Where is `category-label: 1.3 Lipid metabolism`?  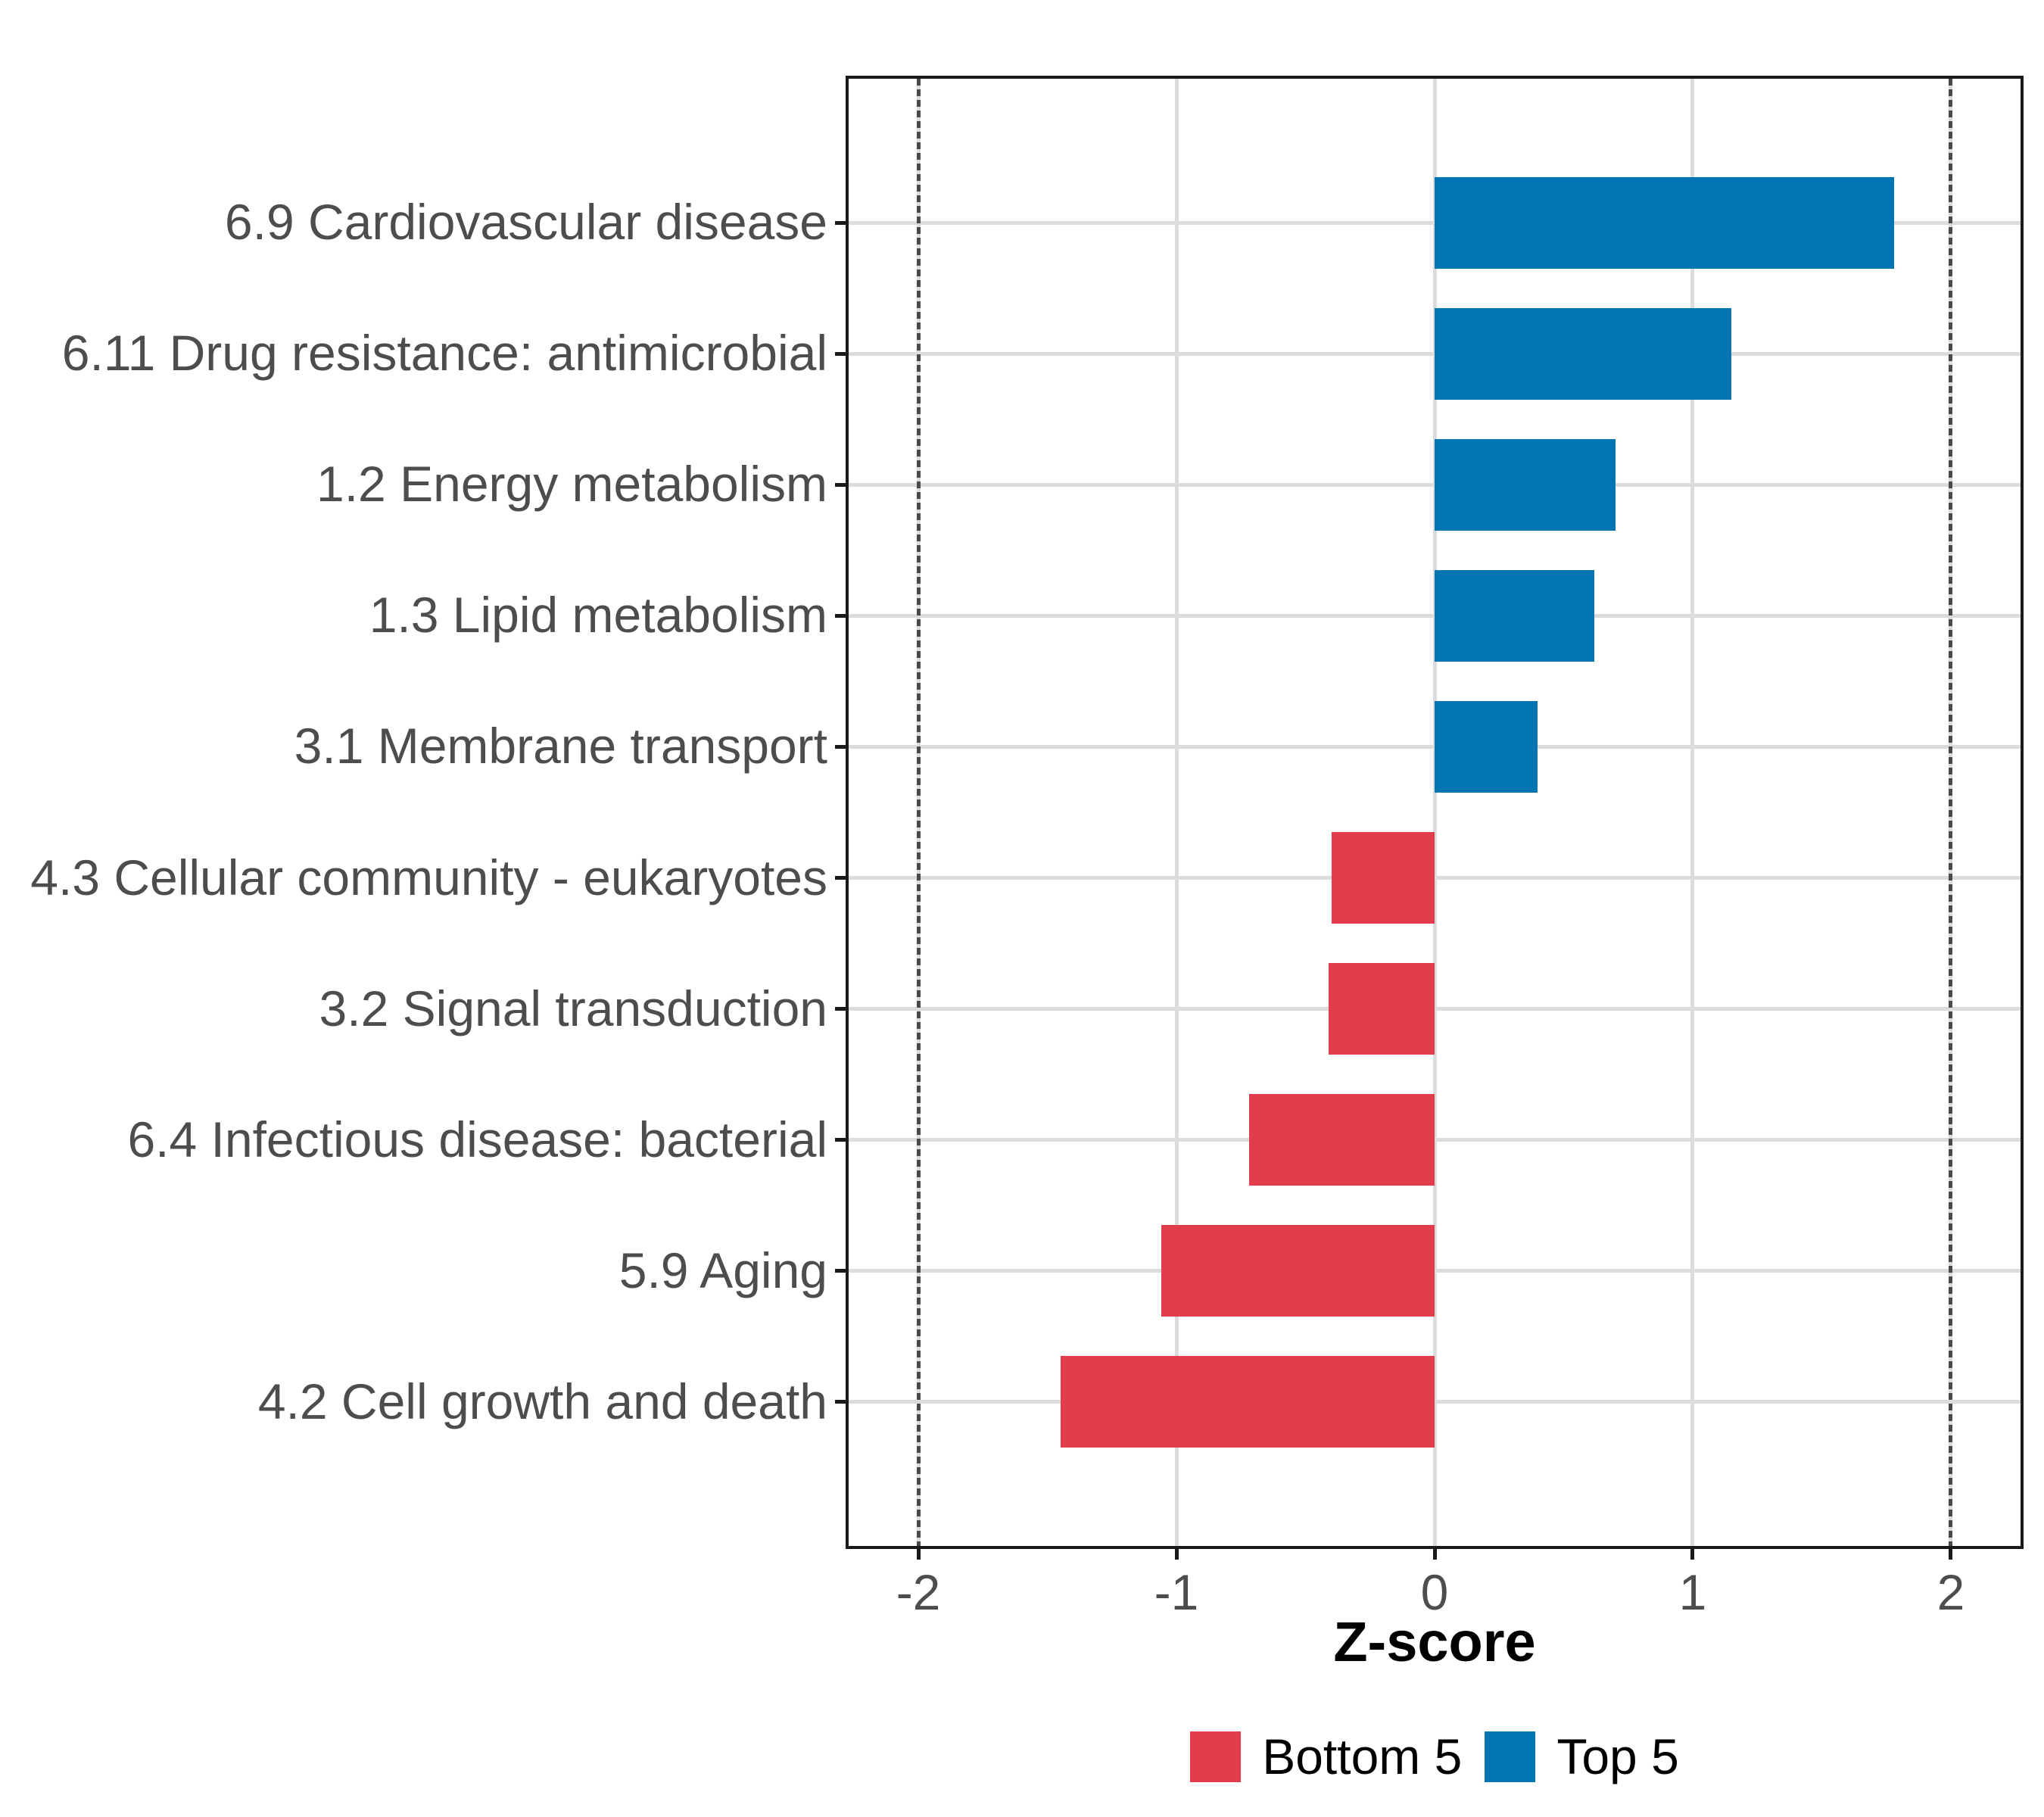 category-label: 1.3 Lipid metabolism is located at coordinates (598, 615).